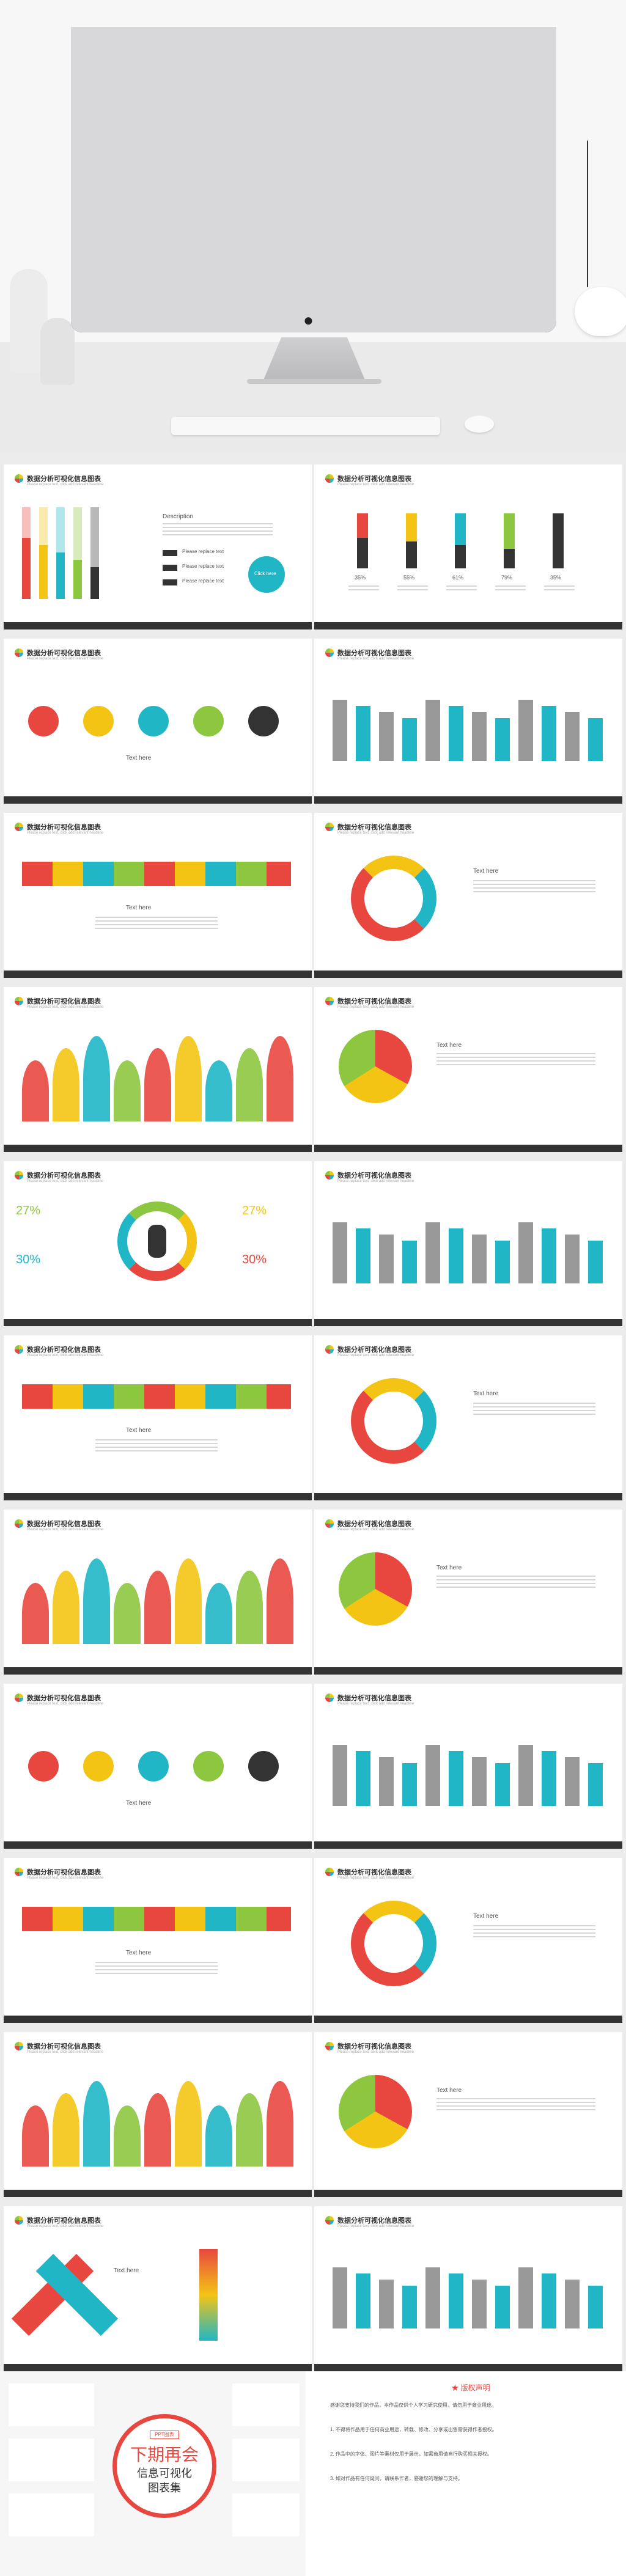  What do you see at coordinates (157, 1241) in the screenshot?
I see `person-icon` at bounding box center [157, 1241].